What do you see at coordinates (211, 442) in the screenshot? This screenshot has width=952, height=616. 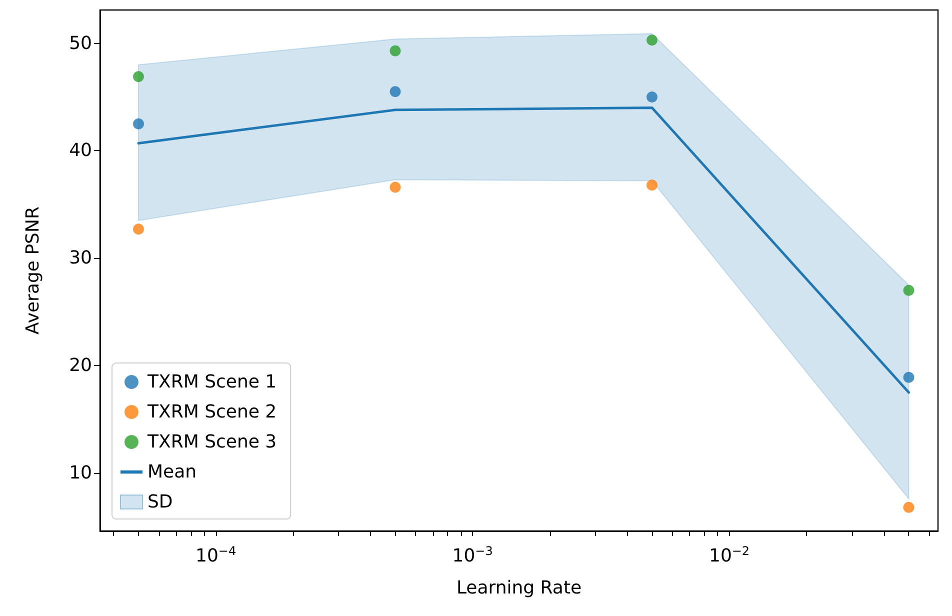 I see `legend-label: TXRM Scene 3` at bounding box center [211, 442].